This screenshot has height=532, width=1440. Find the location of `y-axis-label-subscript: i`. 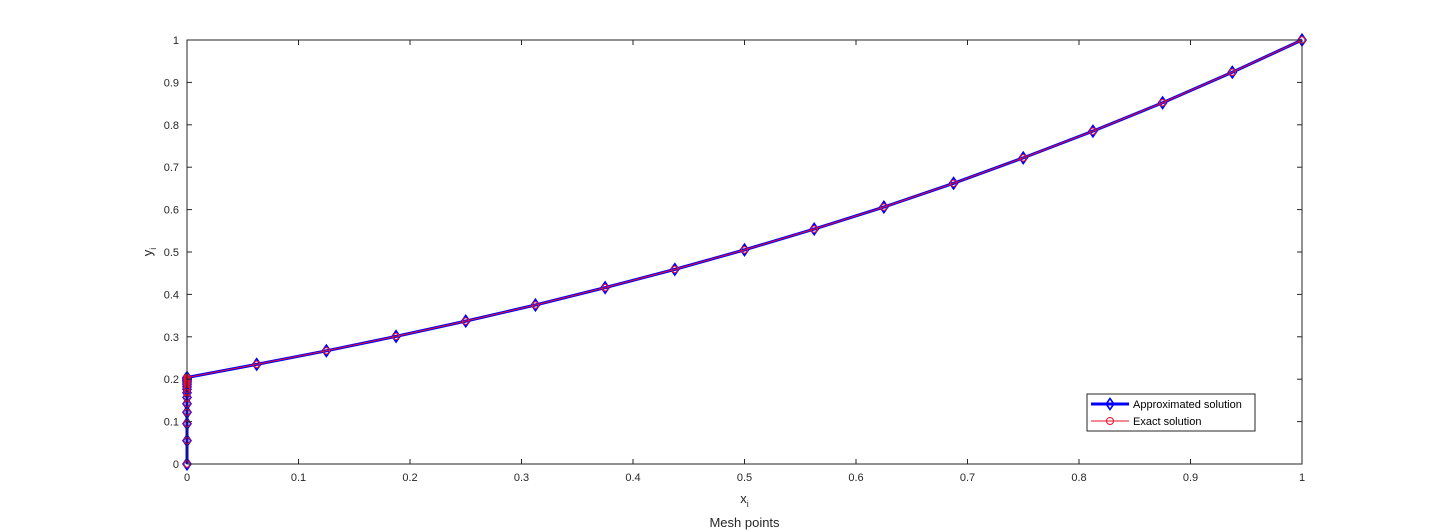

y-axis-label-subscript: i is located at coordinates (153, 249).